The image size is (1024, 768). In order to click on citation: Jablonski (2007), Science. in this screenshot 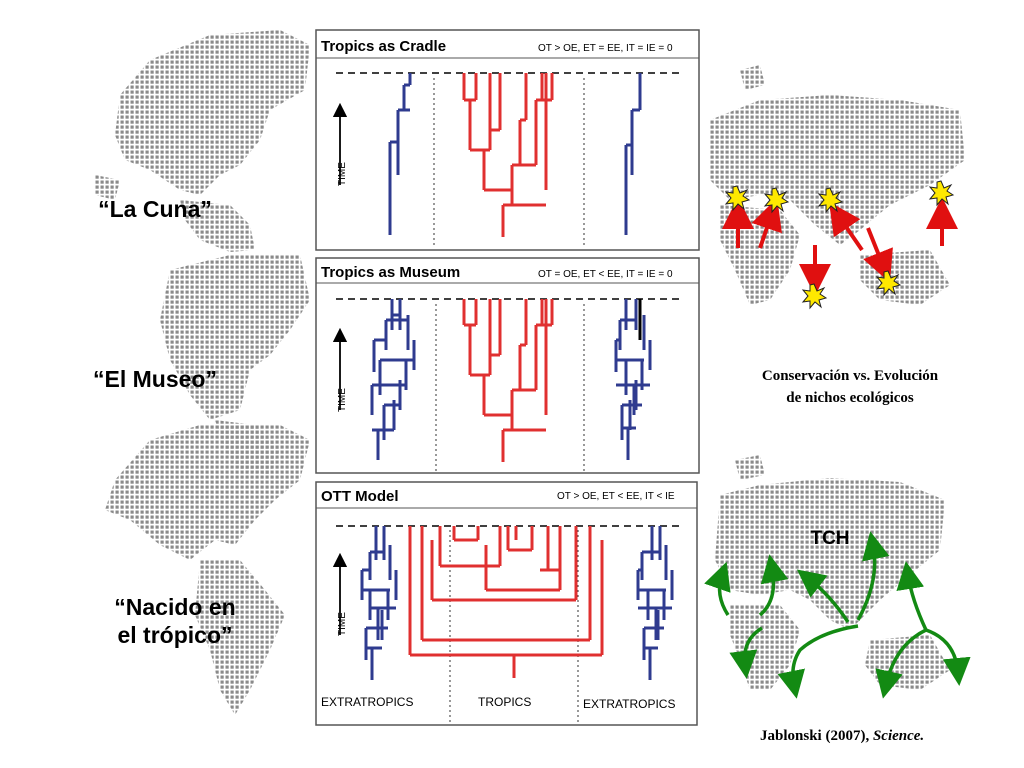, I will do `click(890, 736)`.